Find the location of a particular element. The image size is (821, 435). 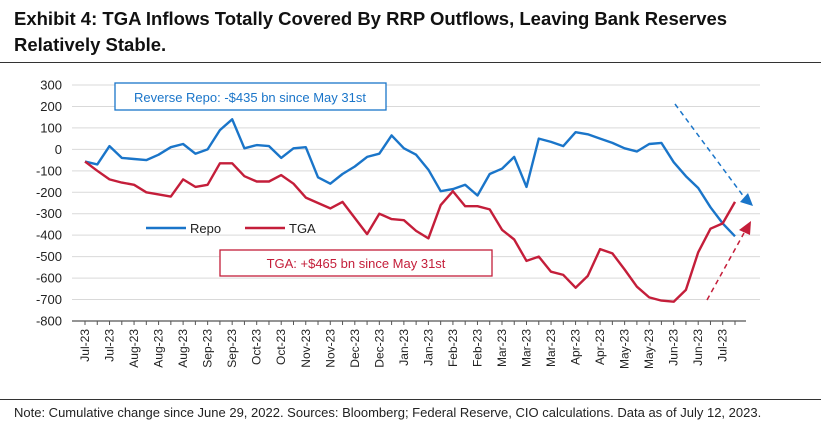

legend-tga-label: TGA is located at coordinates (302, 228).